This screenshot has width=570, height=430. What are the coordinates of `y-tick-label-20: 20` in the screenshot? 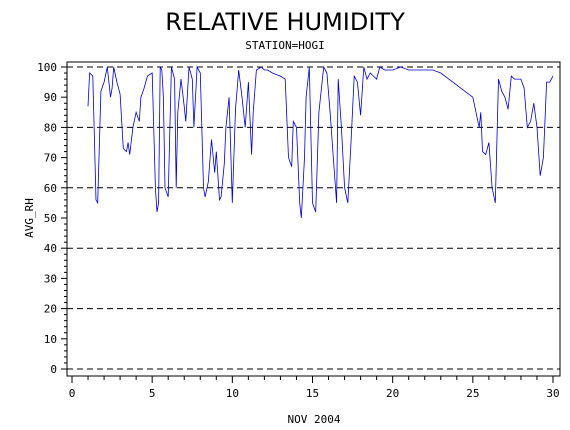 It's located at (50, 309).